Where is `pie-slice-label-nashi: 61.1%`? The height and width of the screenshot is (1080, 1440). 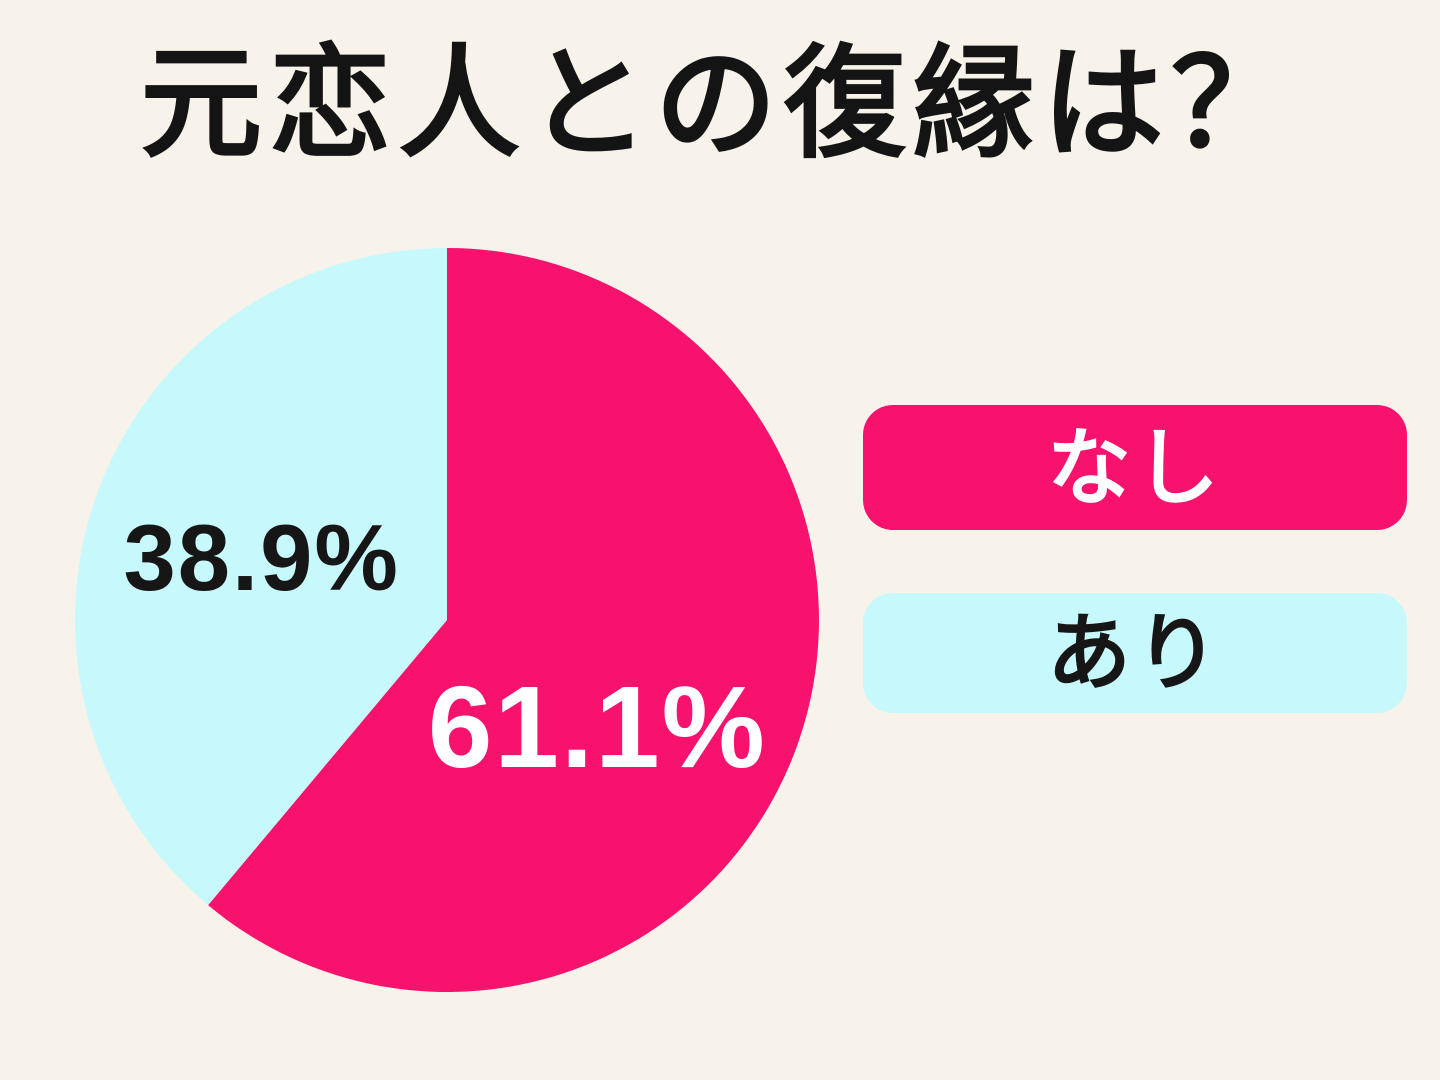
pie-slice-label-nashi: 61.1% is located at coordinates (597, 727).